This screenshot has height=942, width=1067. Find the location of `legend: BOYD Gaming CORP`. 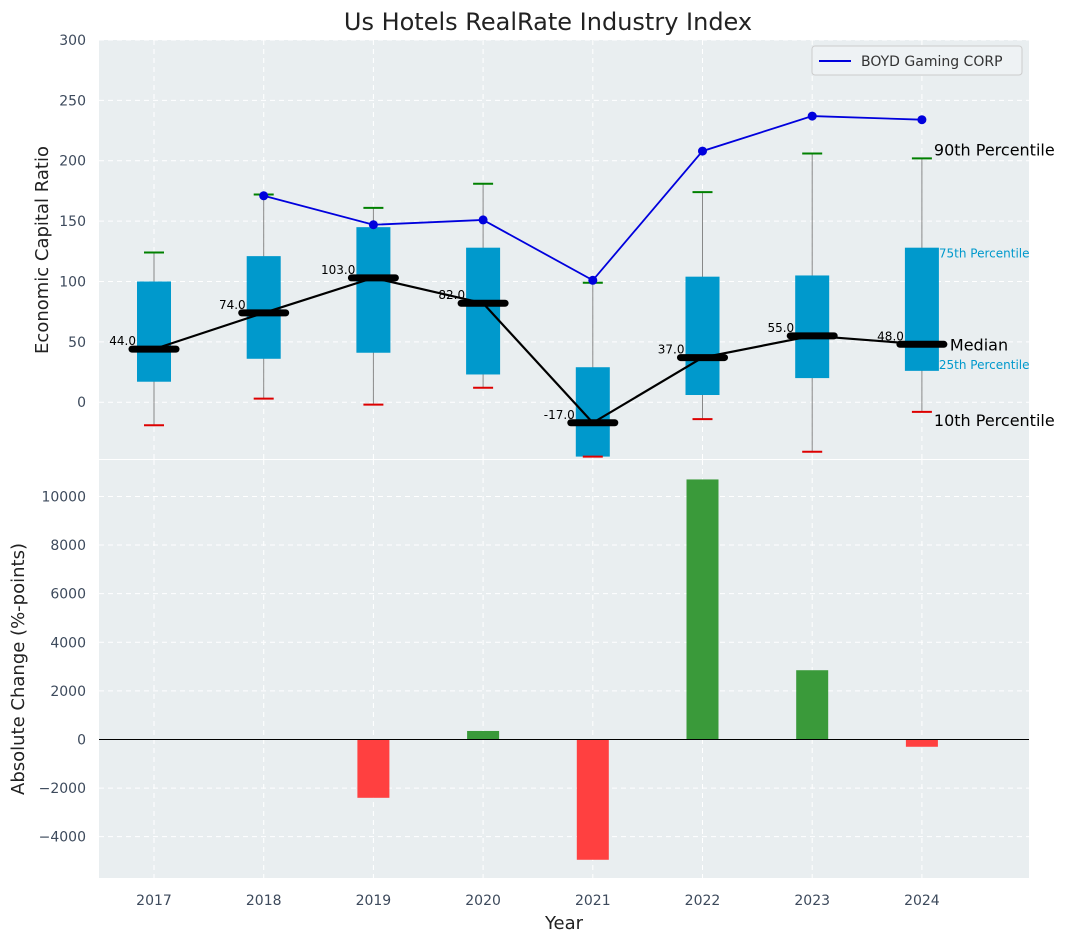

legend: BOYD Gaming CORP is located at coordinates (917, 60).